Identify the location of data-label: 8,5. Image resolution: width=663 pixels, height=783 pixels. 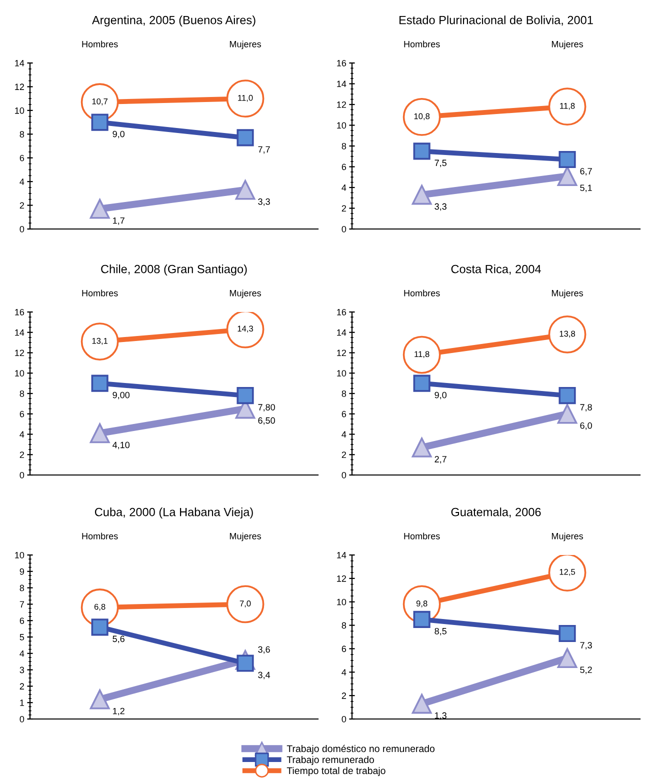
(440, 632).